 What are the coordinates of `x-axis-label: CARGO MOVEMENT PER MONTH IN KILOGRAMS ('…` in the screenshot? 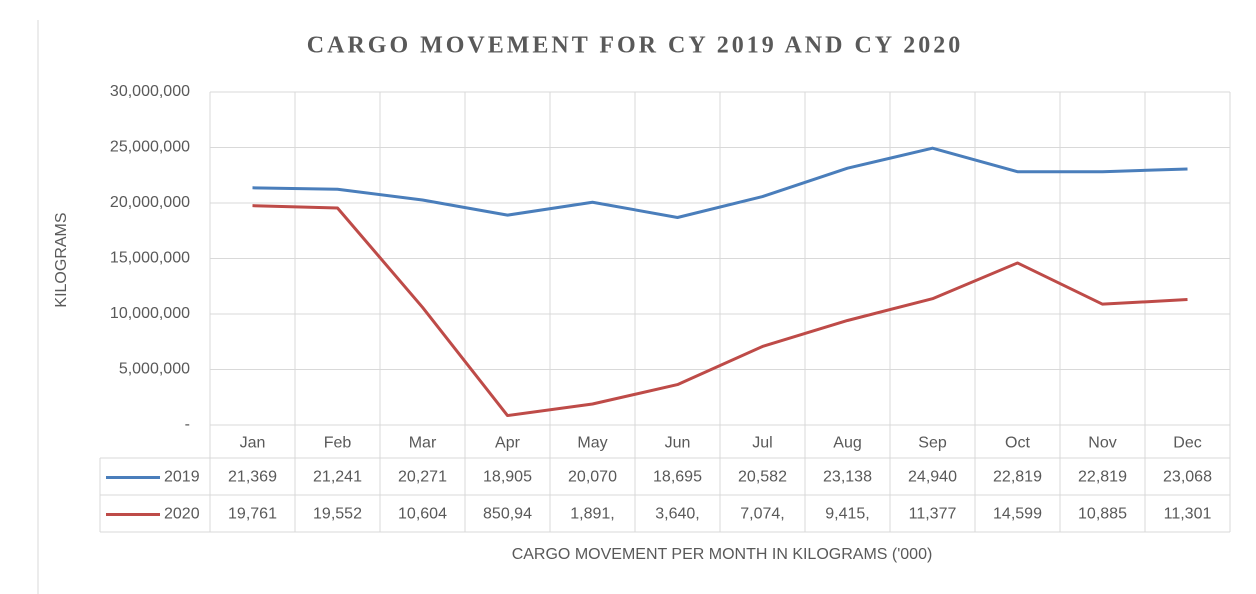 It's located at (722, 554).